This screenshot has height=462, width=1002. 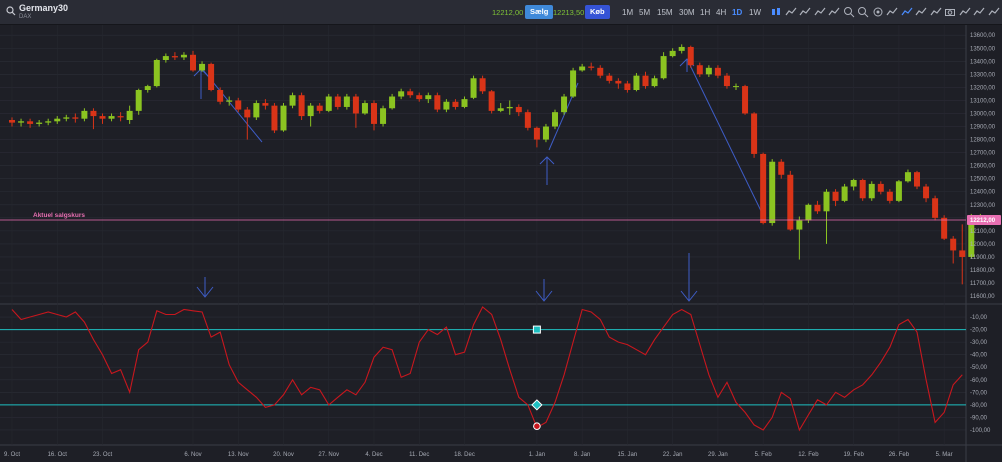 What do you see at coordinates (645, 12) in the screenshot?
I see `timeframe-5m: 5M` at bounding box center [645, 12].